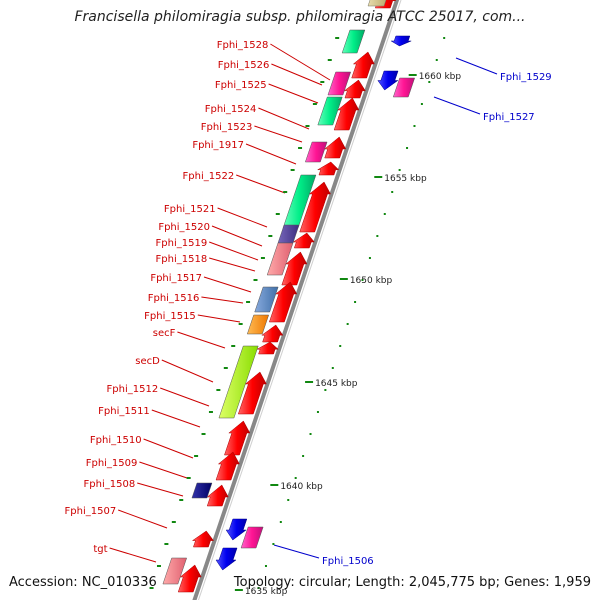 The width and height of the screenshot is (600, 600). What do you see at coordinates (176, 278) in the screenshot?
I see `forward-gene-label: Fphi_1517` at bounding box center [176, 278].